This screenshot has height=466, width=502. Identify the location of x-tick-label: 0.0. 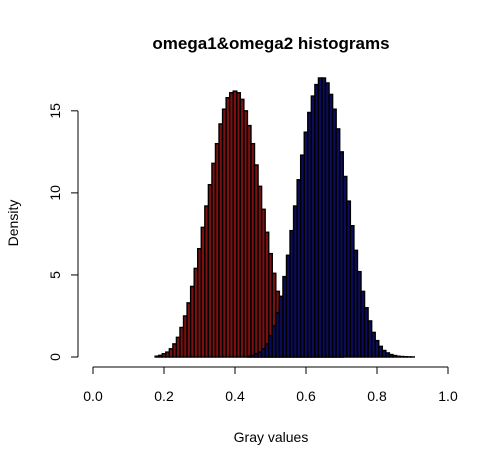
(93, 396).